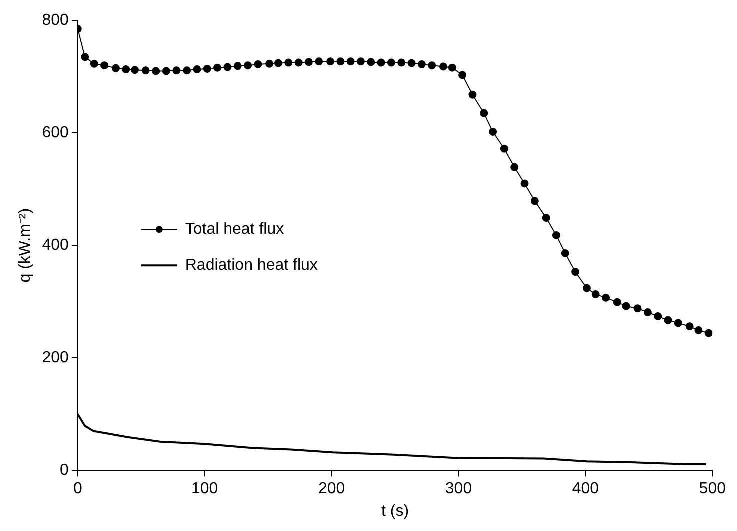  Describe the element at coordinates (396, 511) in the screenshot. I see `x-axis-title: t (s)` at that location.